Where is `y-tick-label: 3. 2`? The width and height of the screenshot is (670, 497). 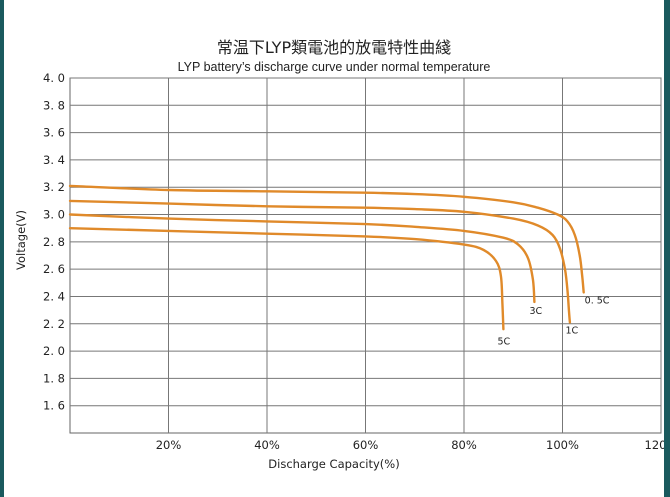 y-tick-label: 3. 2 is located at coordinates (54, 187).